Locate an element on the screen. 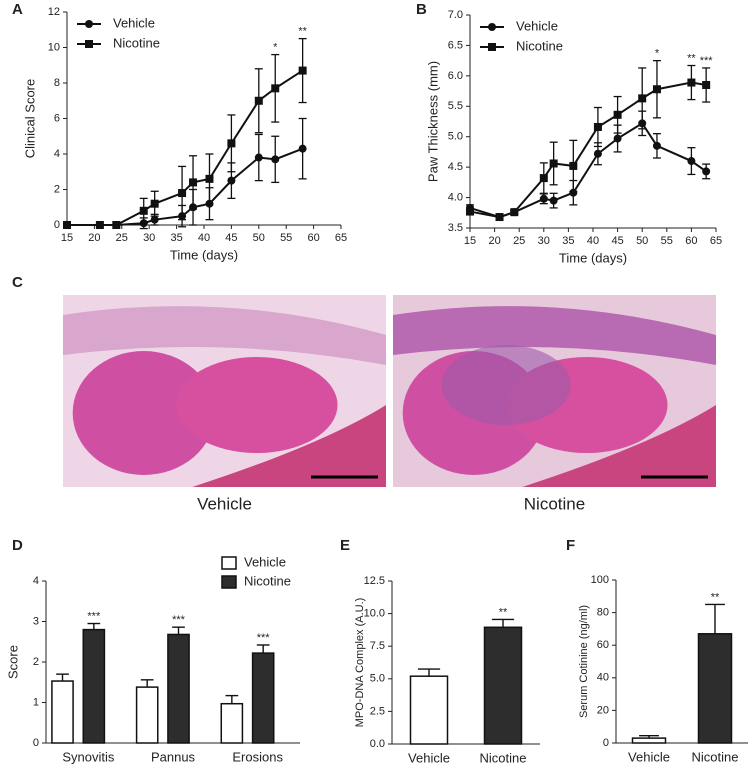 The width and height of the screenshot is (756, 769). y-tick-label: 1 is located at coordinates (36, 702).